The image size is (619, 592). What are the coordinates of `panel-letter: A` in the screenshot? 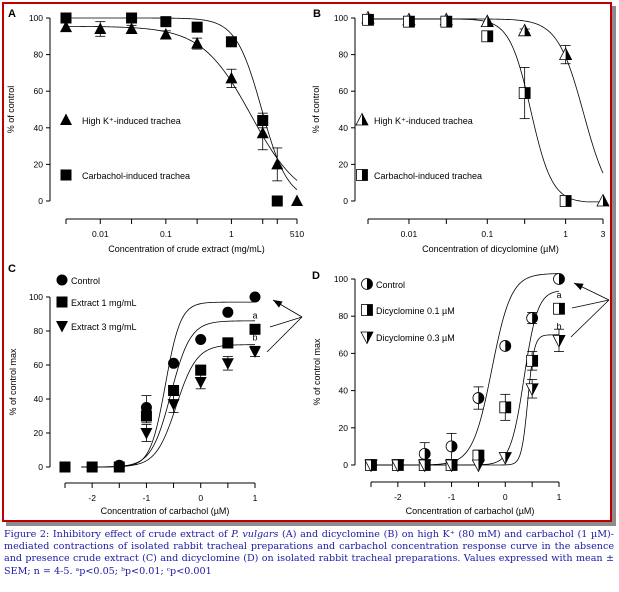 It's located at (12, 14).